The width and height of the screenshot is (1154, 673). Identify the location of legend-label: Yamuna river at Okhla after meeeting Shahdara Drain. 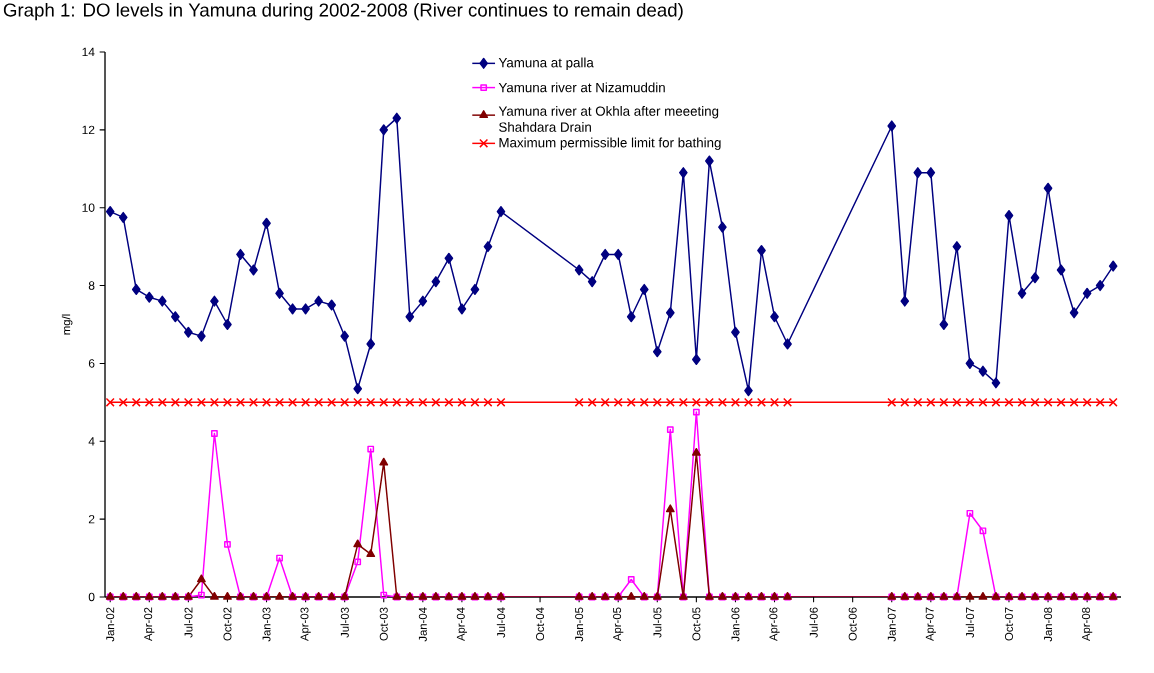
(608, 119).